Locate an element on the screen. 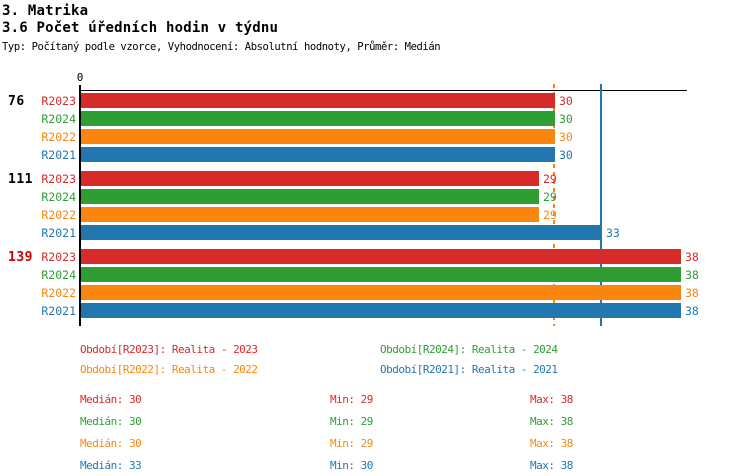  chart-title: 3.6 Počet úředních hodin v týdnu is located at coordinates (140, 28).